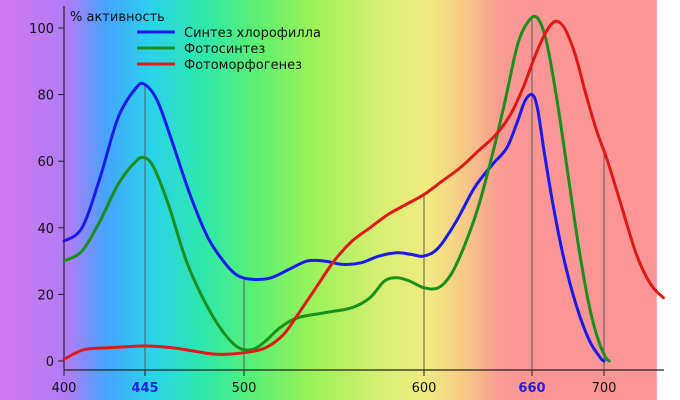 This screenshot has width=680, height=400. I want to click on y-tick-label-60: 60, so click(45, 162).